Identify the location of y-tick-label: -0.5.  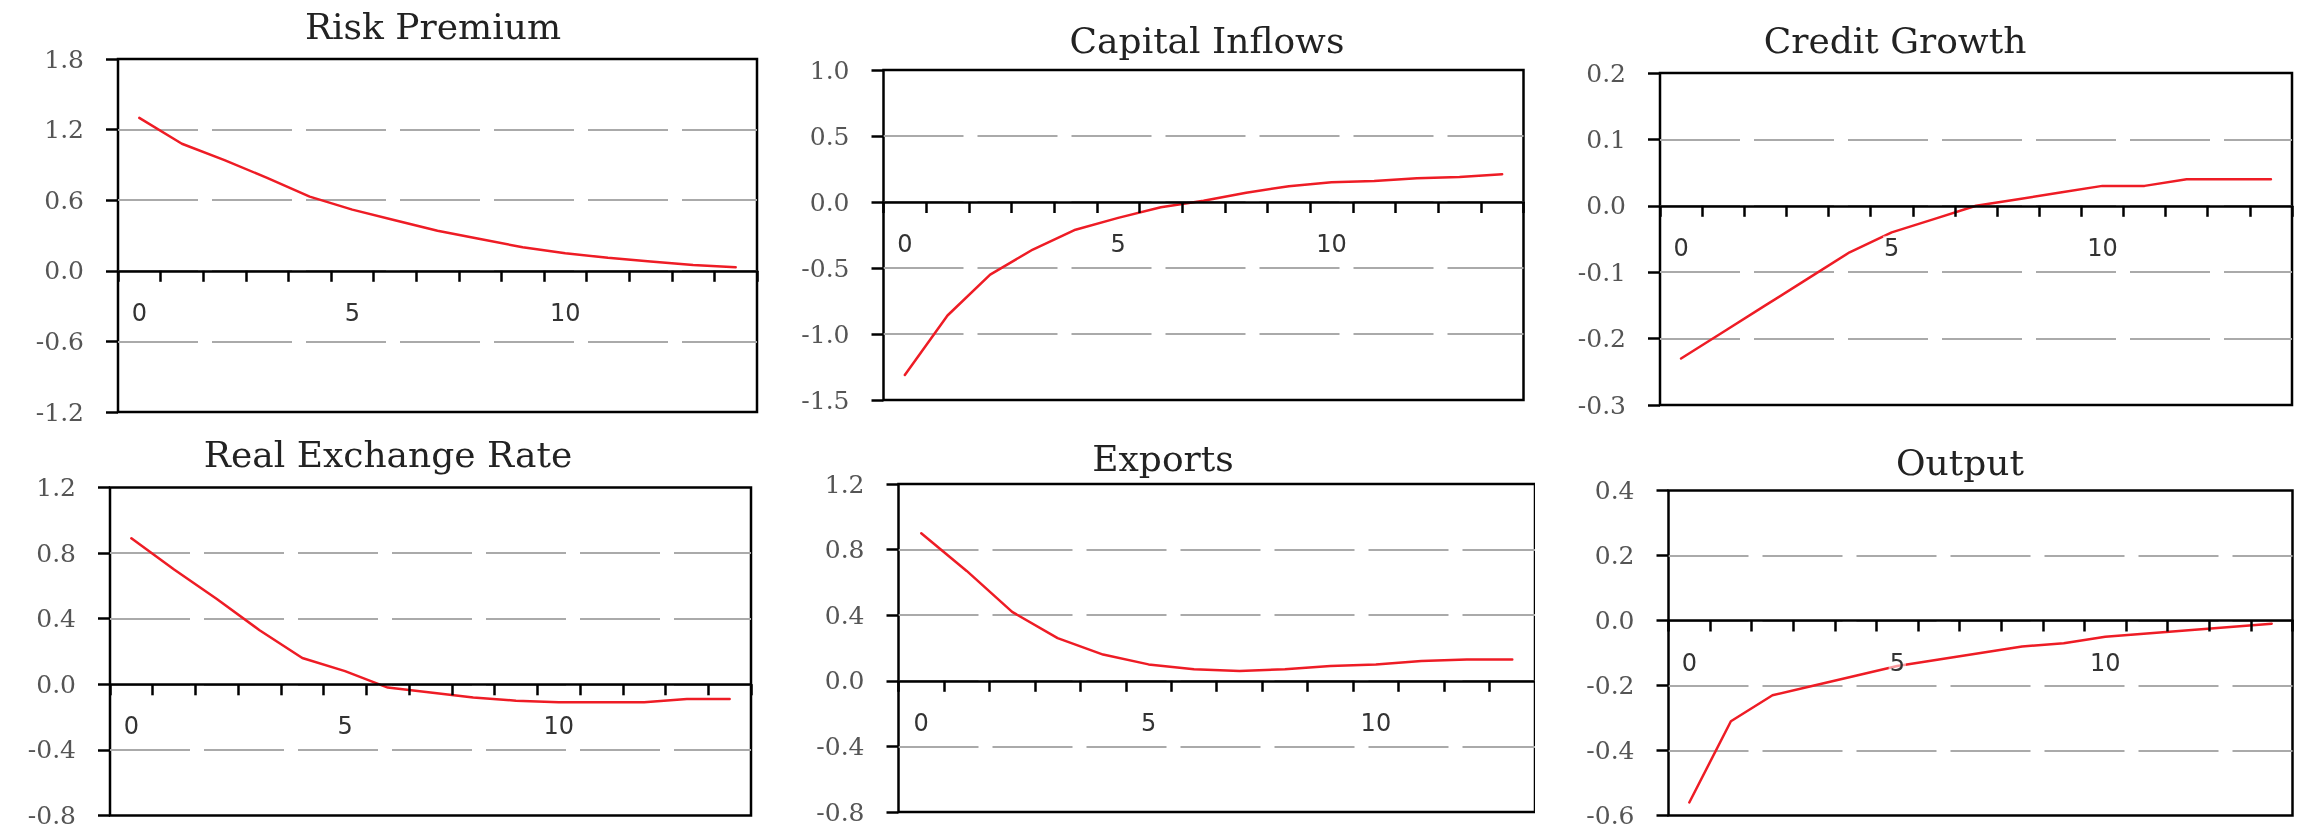
(825, 268).